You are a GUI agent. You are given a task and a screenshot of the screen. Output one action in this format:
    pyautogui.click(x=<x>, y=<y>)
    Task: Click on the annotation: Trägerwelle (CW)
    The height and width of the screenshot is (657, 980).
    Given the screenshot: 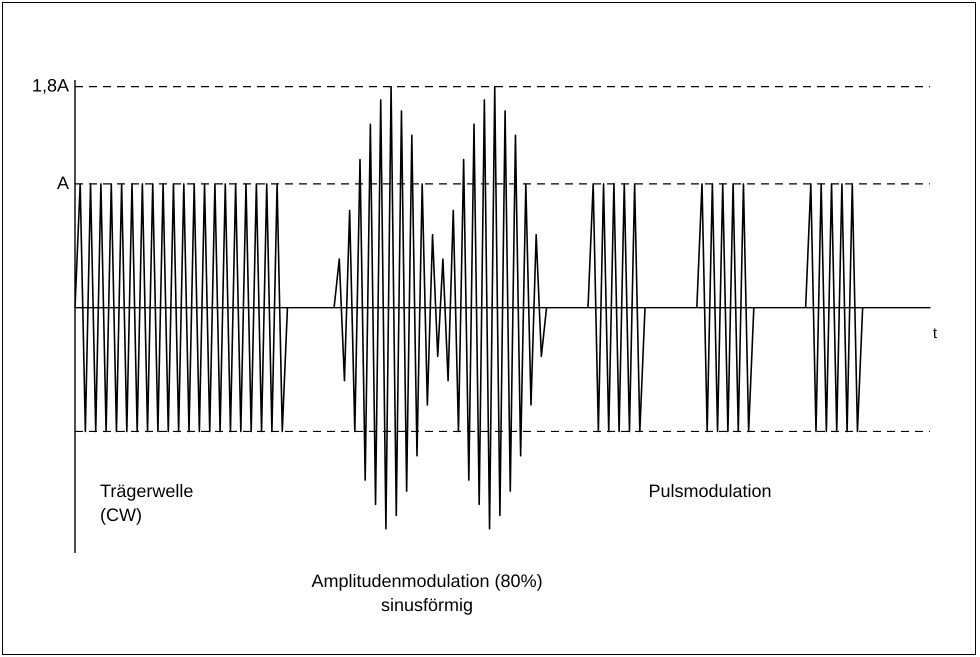 What is the action you would take?
    pyautogui.click(x=147, y=502)
    